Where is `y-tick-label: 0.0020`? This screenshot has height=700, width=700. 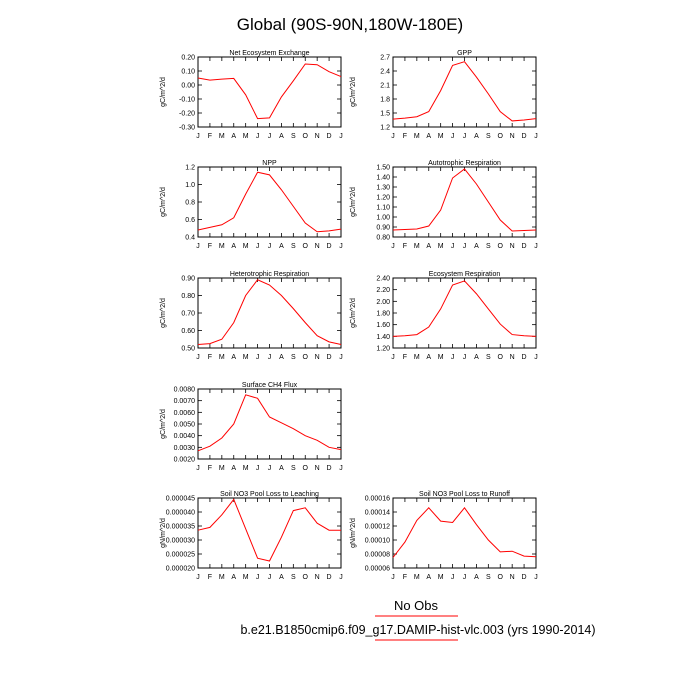 y-tick-label: 0.0020 is located at coordinates (185, 460).